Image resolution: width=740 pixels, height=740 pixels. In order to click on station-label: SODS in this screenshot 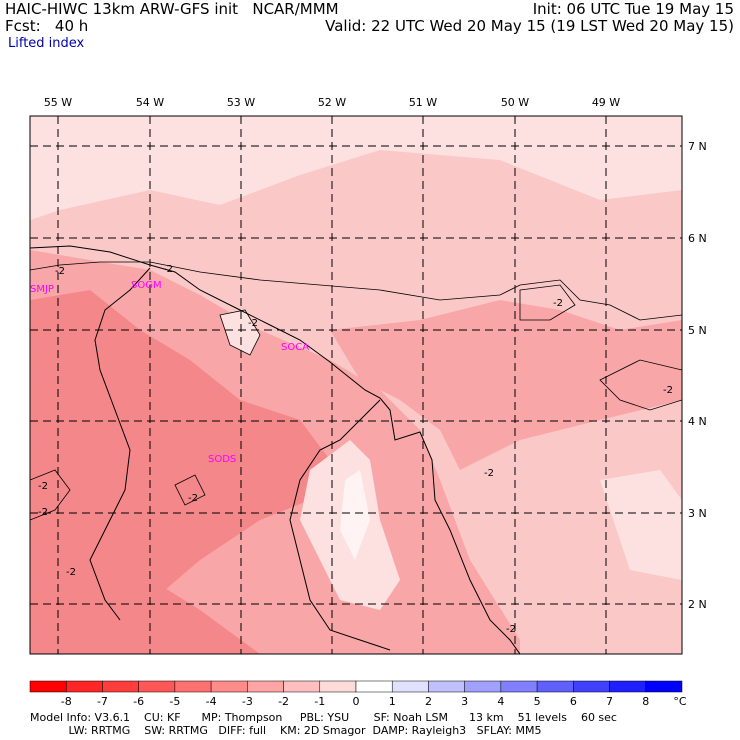, I will do `click(222, 459)`.